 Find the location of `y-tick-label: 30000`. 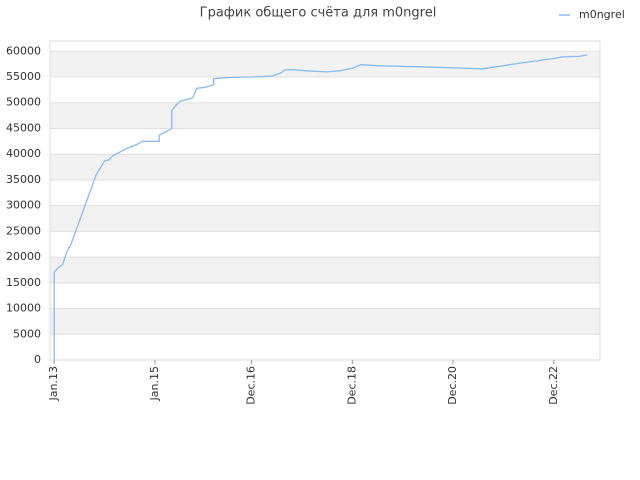

y-tick-label: 30000 is located at coordinates (23, 205).